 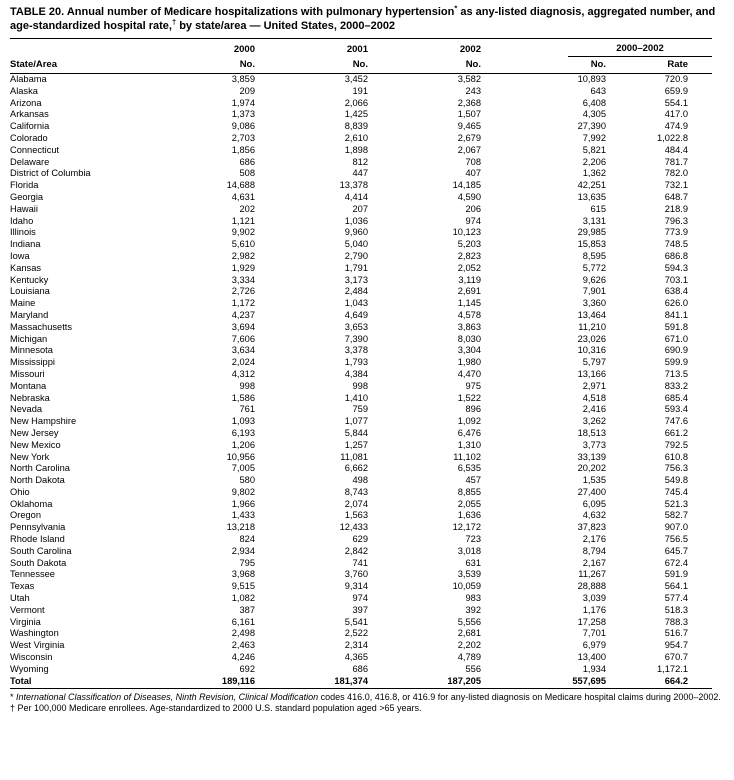 What do you see at coordinates (676, 326) in the screenshot?
I see `value-cell: 591.8` at bounding box center [676, 326].